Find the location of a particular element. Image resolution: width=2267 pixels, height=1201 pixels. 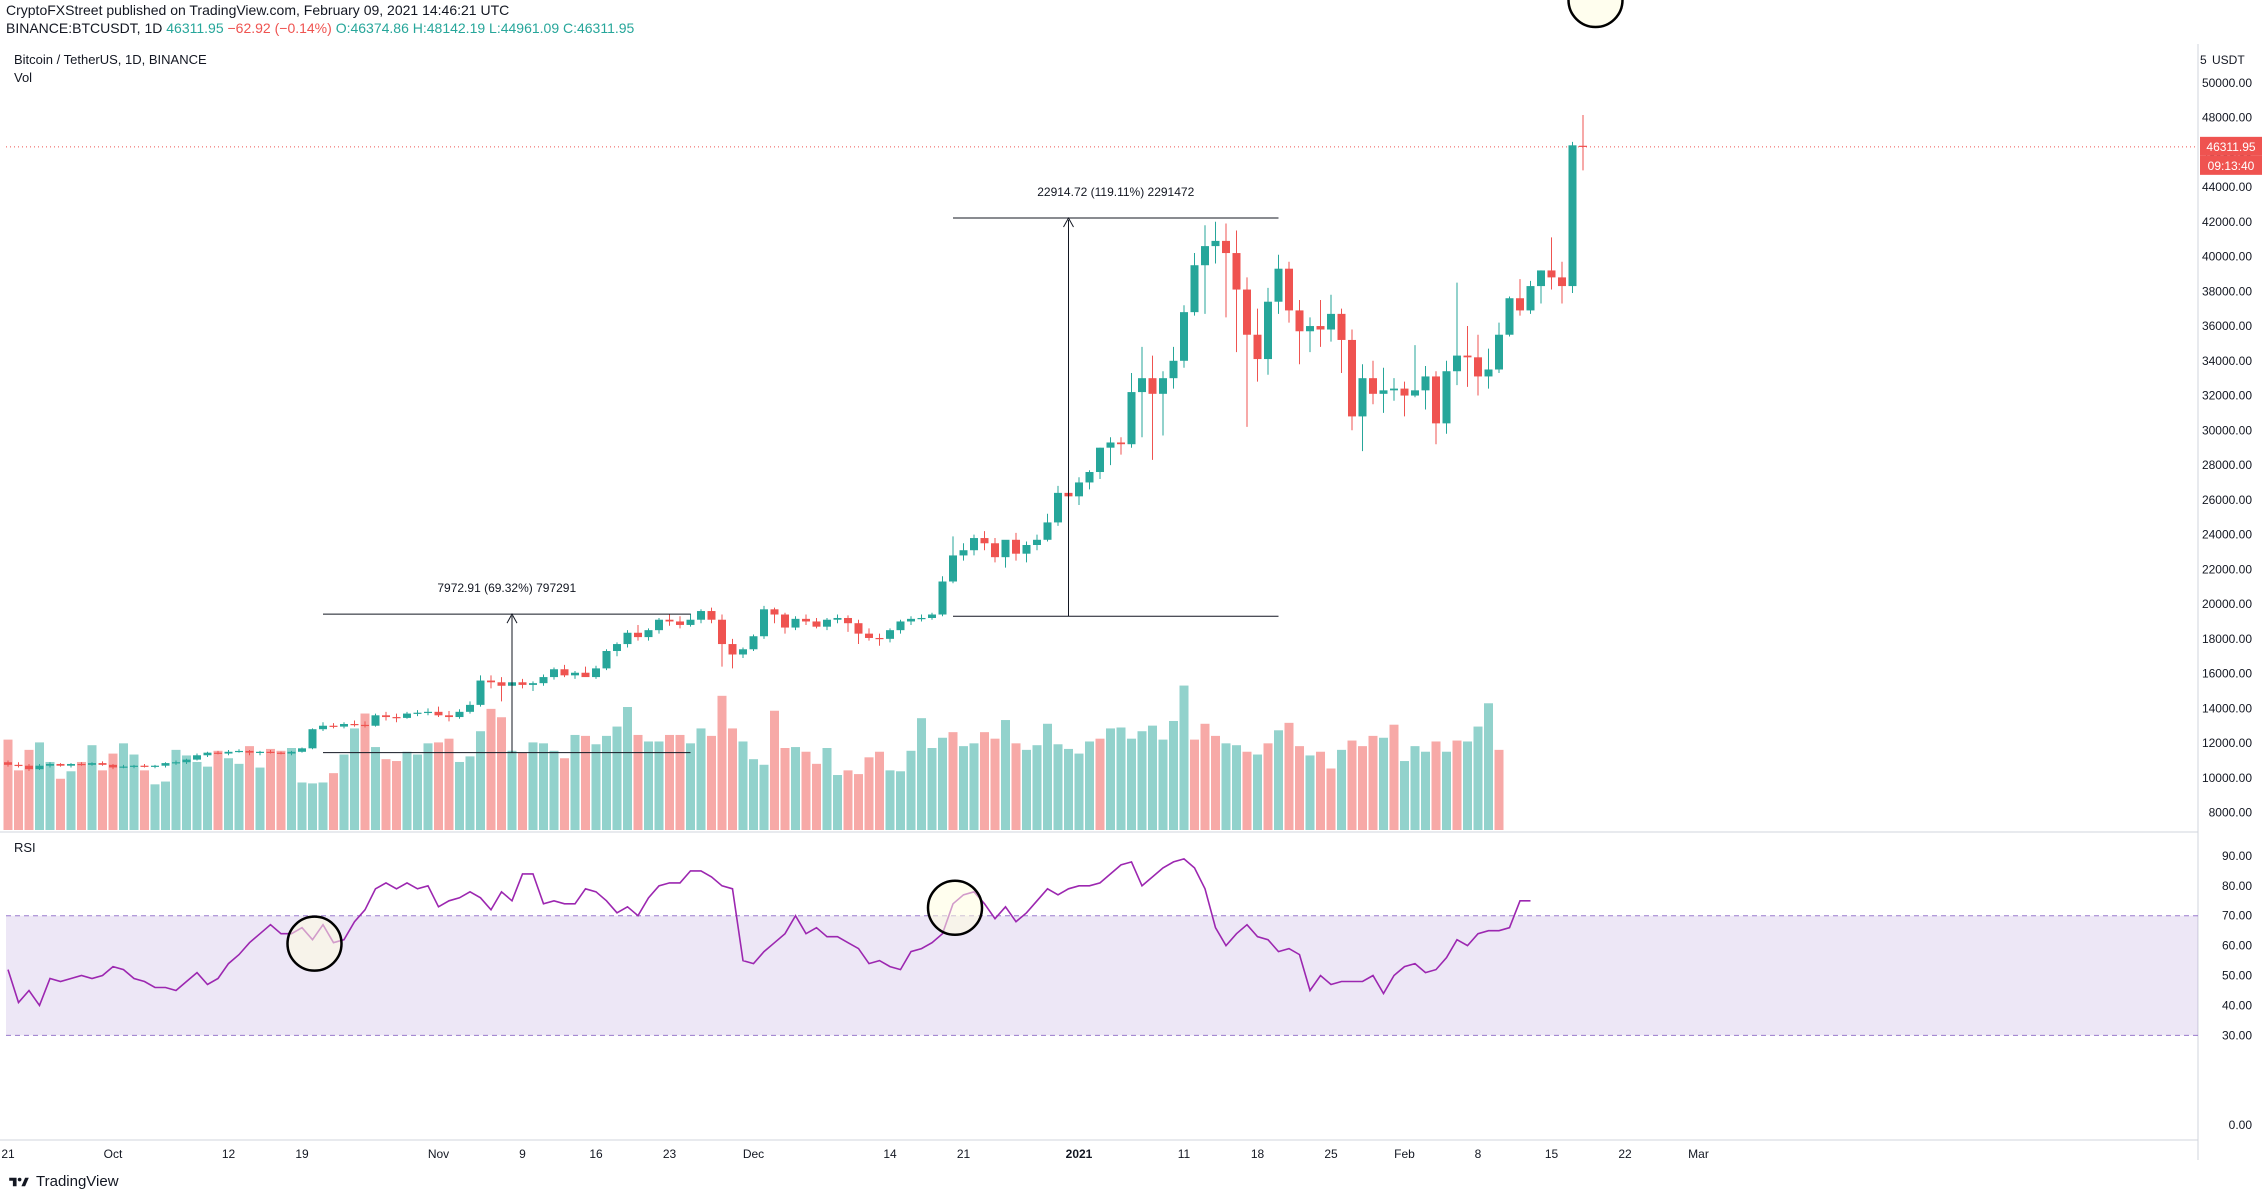

range-label: 22914.72 (119.11%) 2291472 is located at coordinates (1115, 192).